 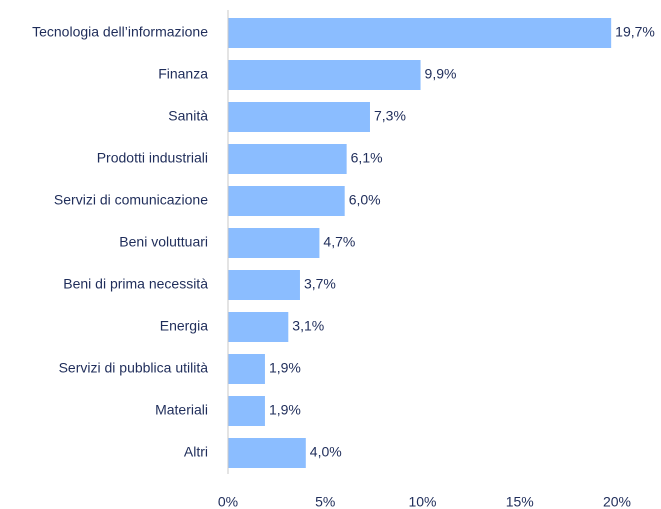 What do you see at coordinates (228, 501) in the screenshot?
I see `x-tick-label: 0%` at bounding box center [228, 501].